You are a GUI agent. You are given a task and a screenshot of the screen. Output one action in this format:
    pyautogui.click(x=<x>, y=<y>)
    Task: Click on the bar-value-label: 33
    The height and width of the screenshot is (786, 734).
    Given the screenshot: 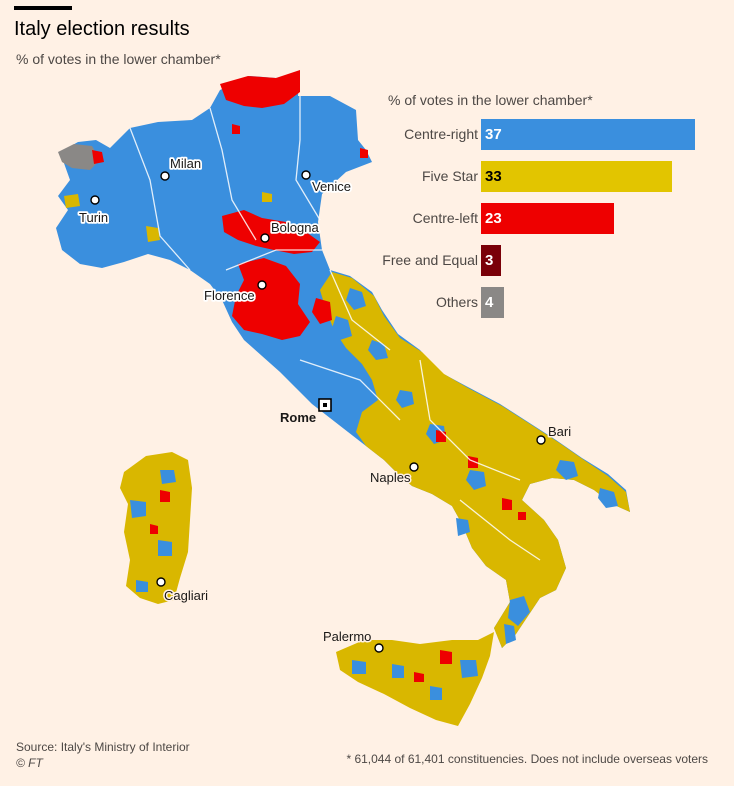 What is the action you would take?
    pyautogui.click(x=493, y=176)
    